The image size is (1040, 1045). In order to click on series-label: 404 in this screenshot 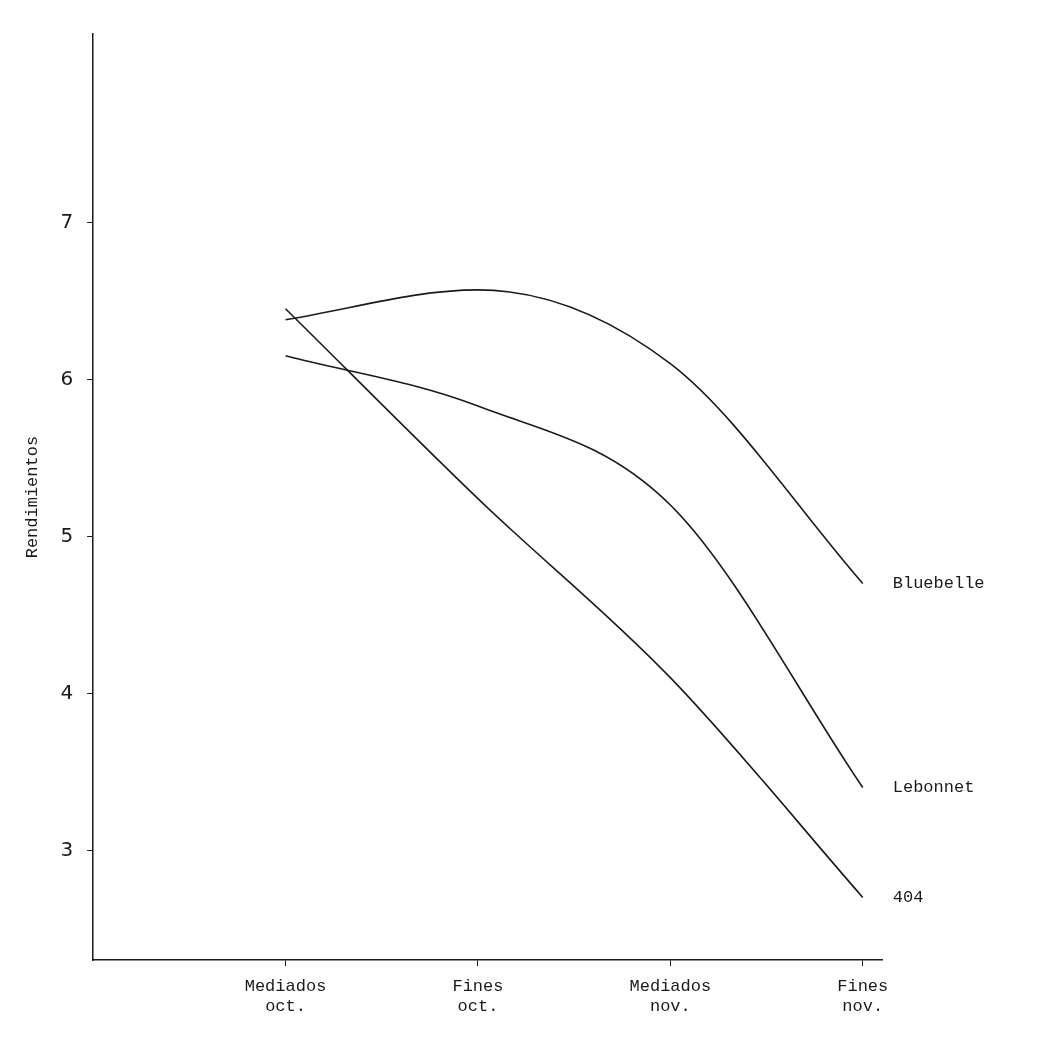, I will do `click(908, 897)`.